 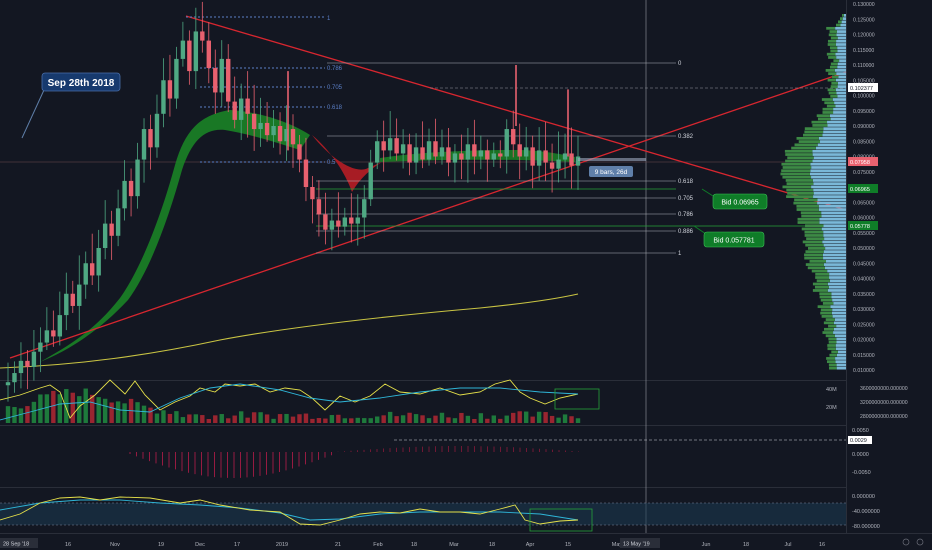 What do you see at coordinates (331, 163) in the screenshot?
I see `fib-left-label: 0.5` at bounding box center [331, 163].